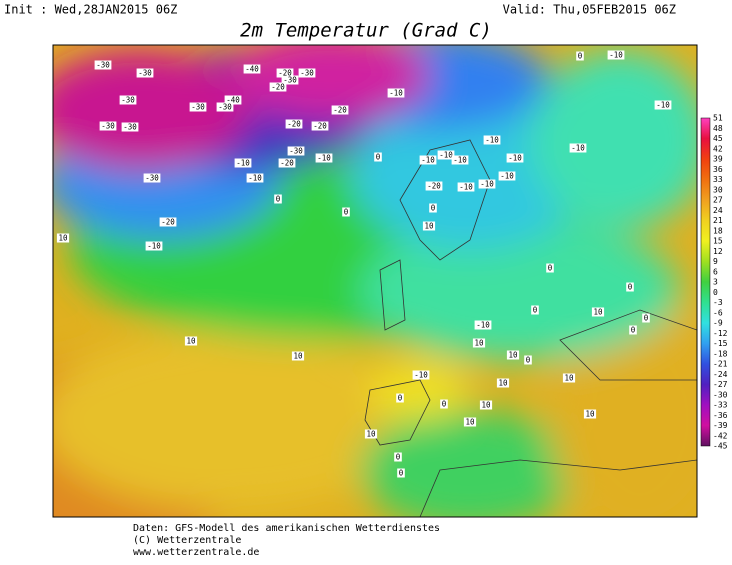 The height and width of the screenshot is (565, 732). I want to click on colorbar-label: 48, so click(718, 128).